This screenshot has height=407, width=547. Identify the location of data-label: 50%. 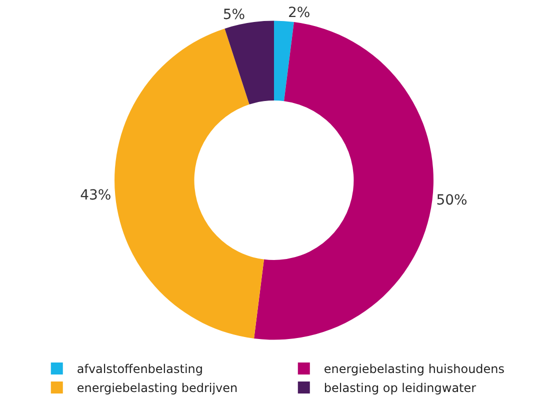
(452, 200).